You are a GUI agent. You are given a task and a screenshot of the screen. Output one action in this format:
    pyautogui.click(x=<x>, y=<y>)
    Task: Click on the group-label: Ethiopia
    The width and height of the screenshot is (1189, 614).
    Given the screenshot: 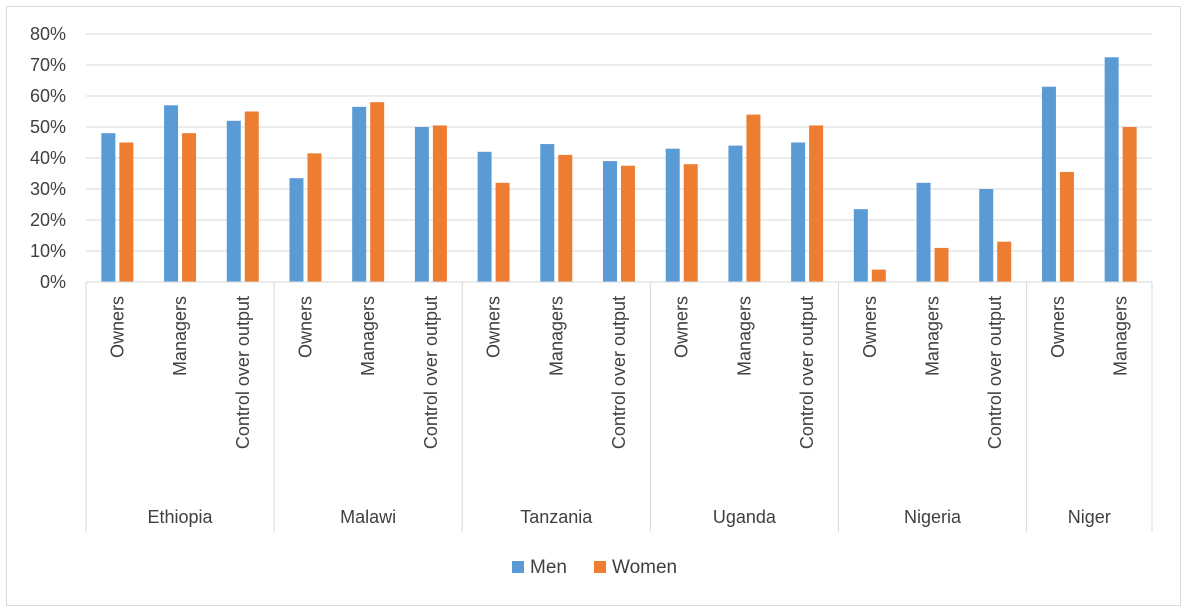 What is the action you would take?
    pyautogui.click(x=181, y=517)
    